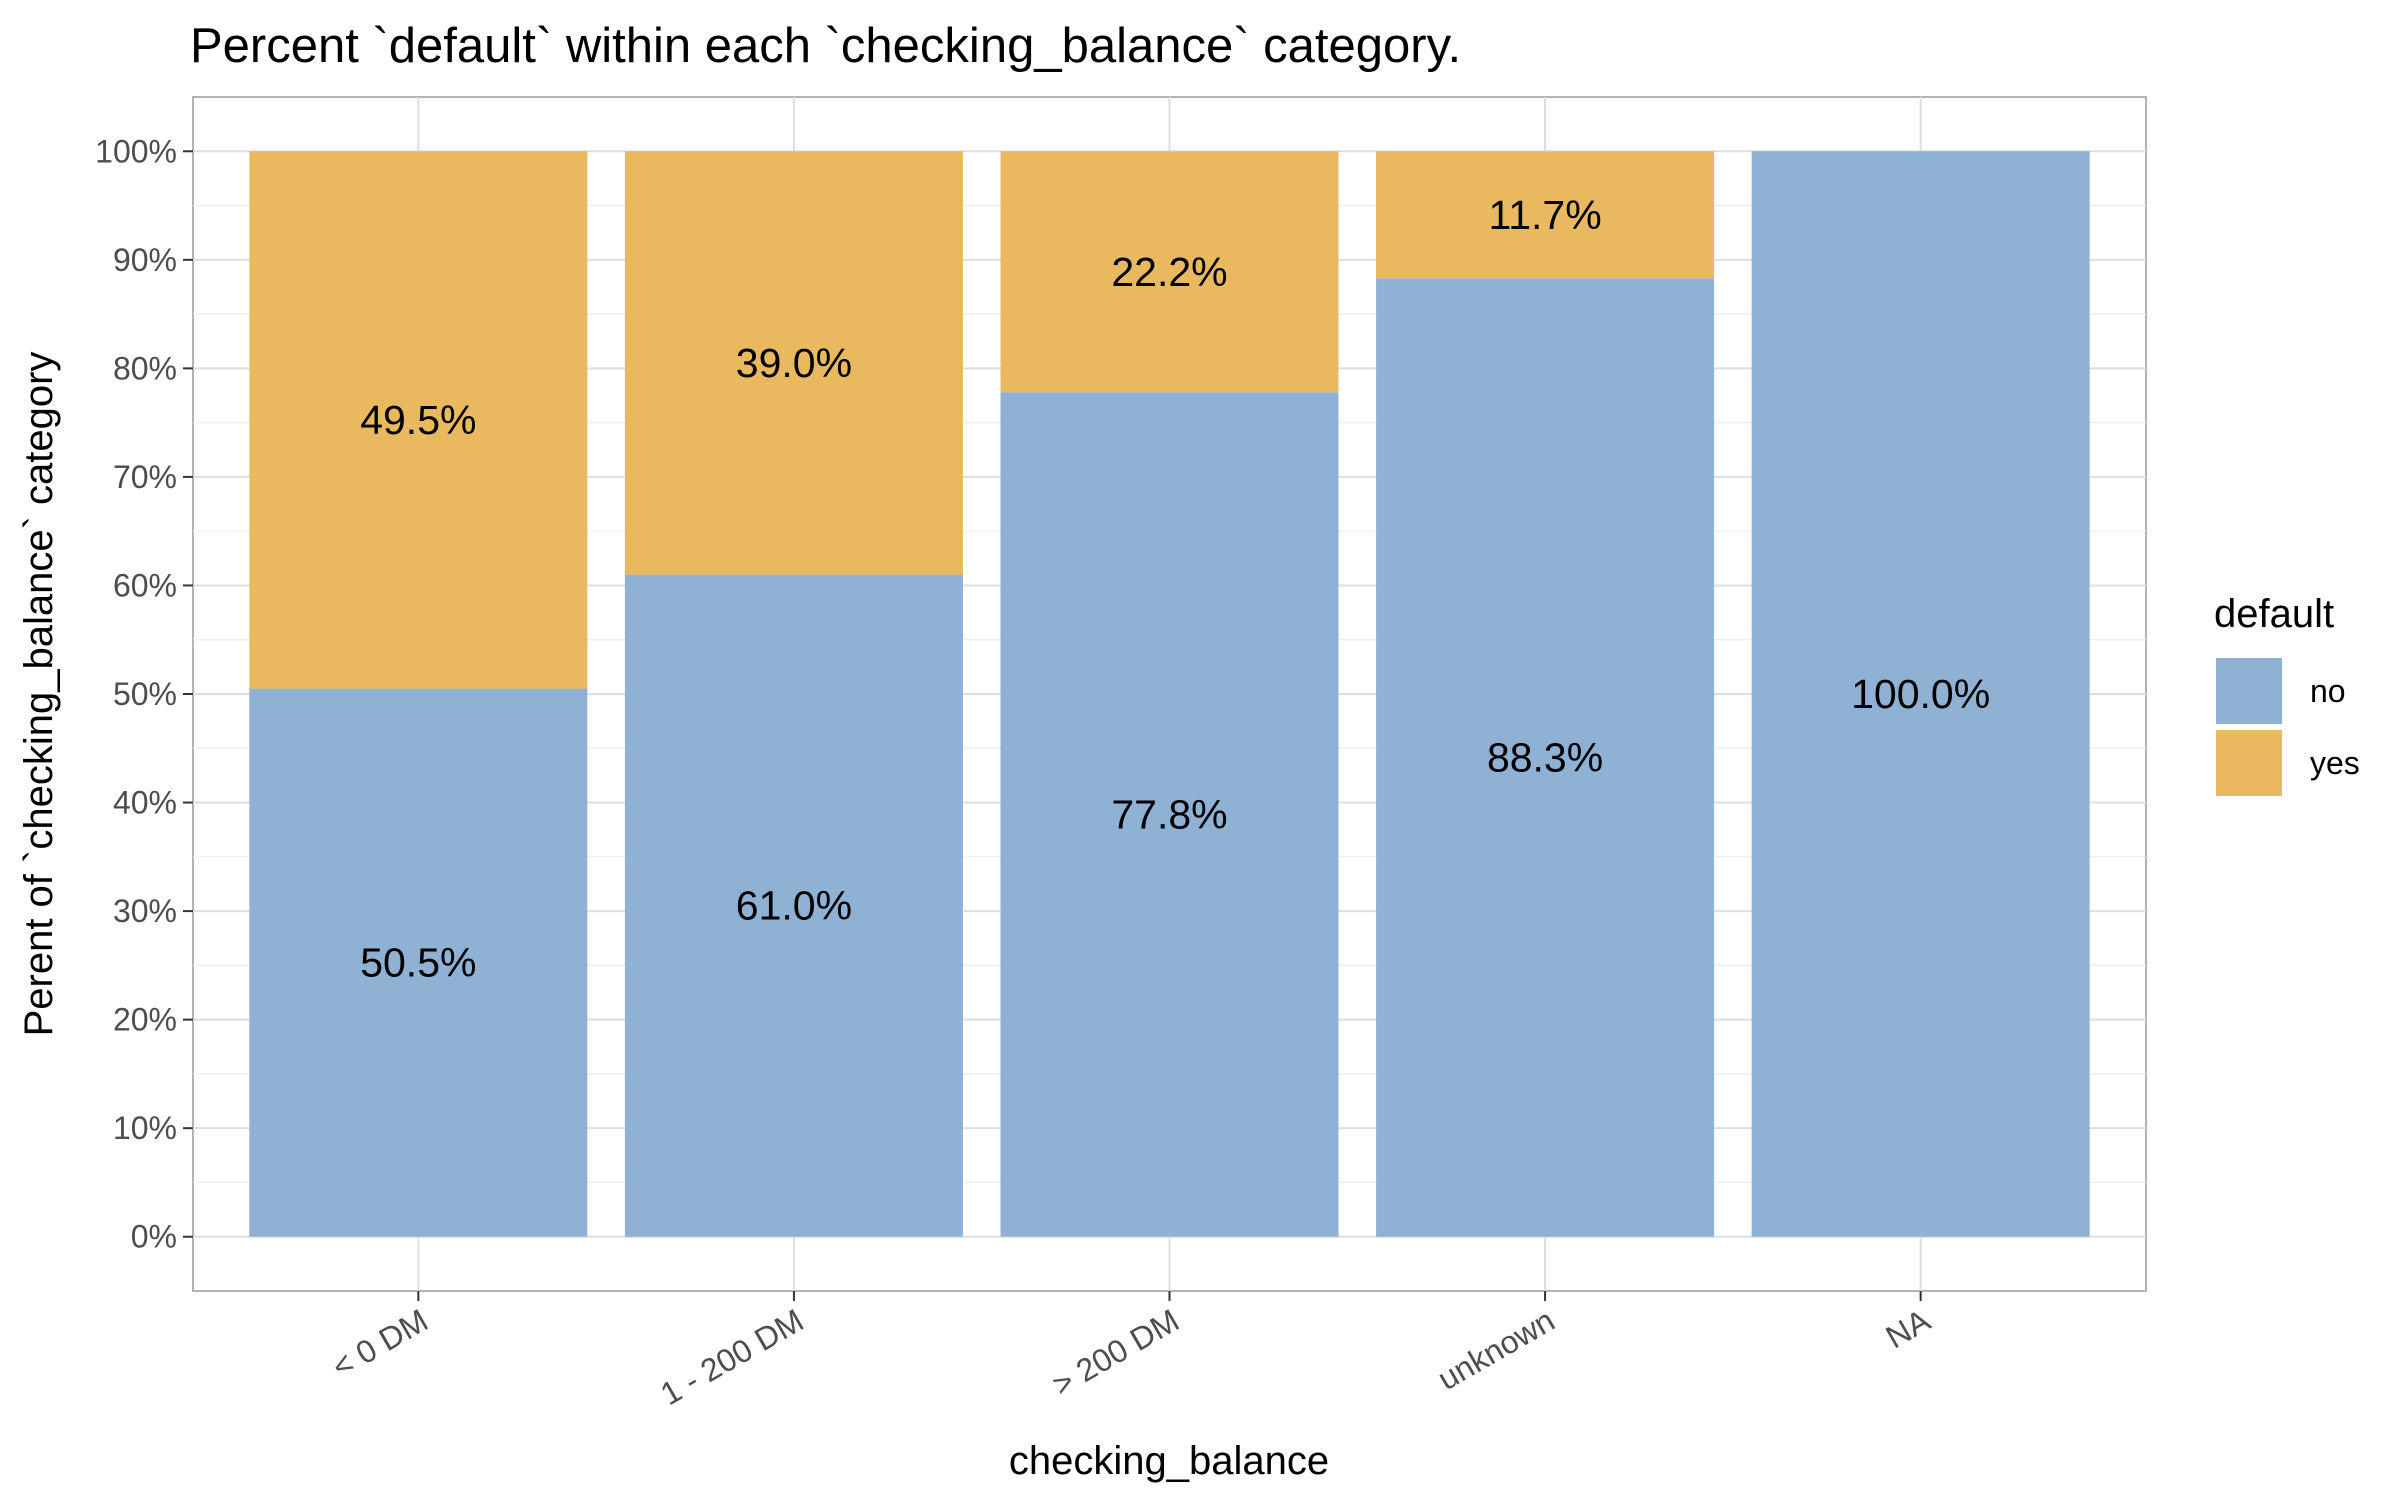  I want to click on bar-label-no: 61.0%, so click(794, 906).